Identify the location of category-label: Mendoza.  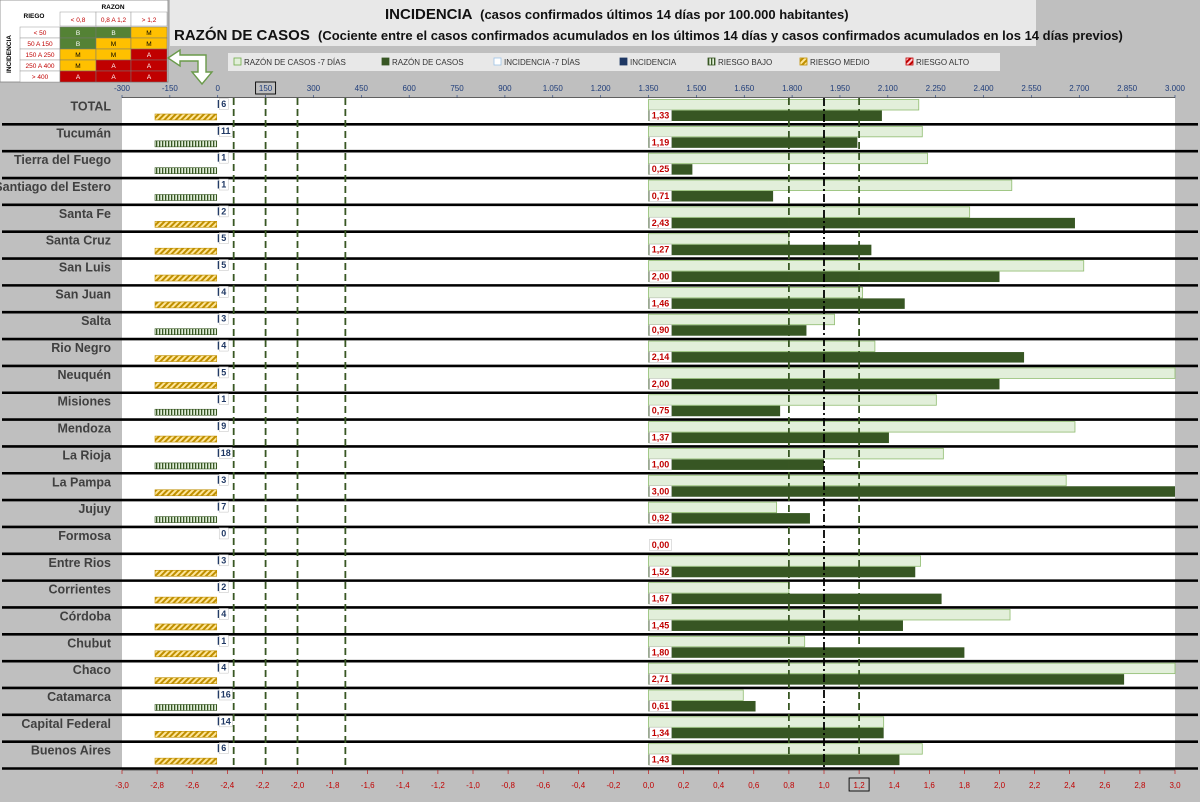
(85, 429).